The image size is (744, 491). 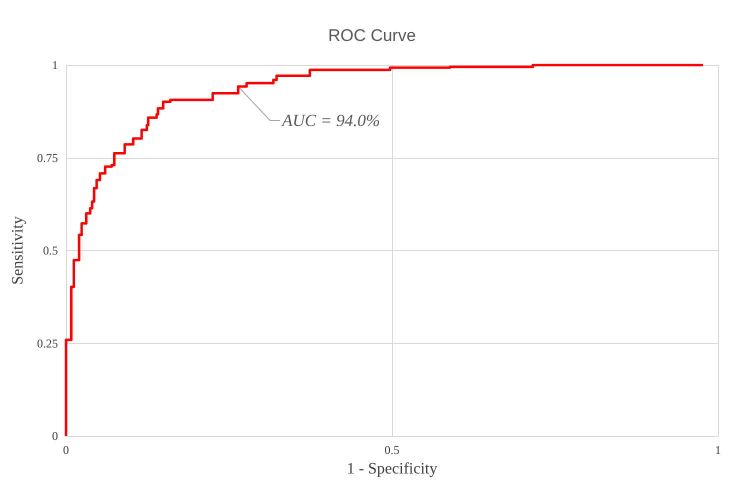 I want to click on x-tick-label: 0.5, so click(x=392, y=450).